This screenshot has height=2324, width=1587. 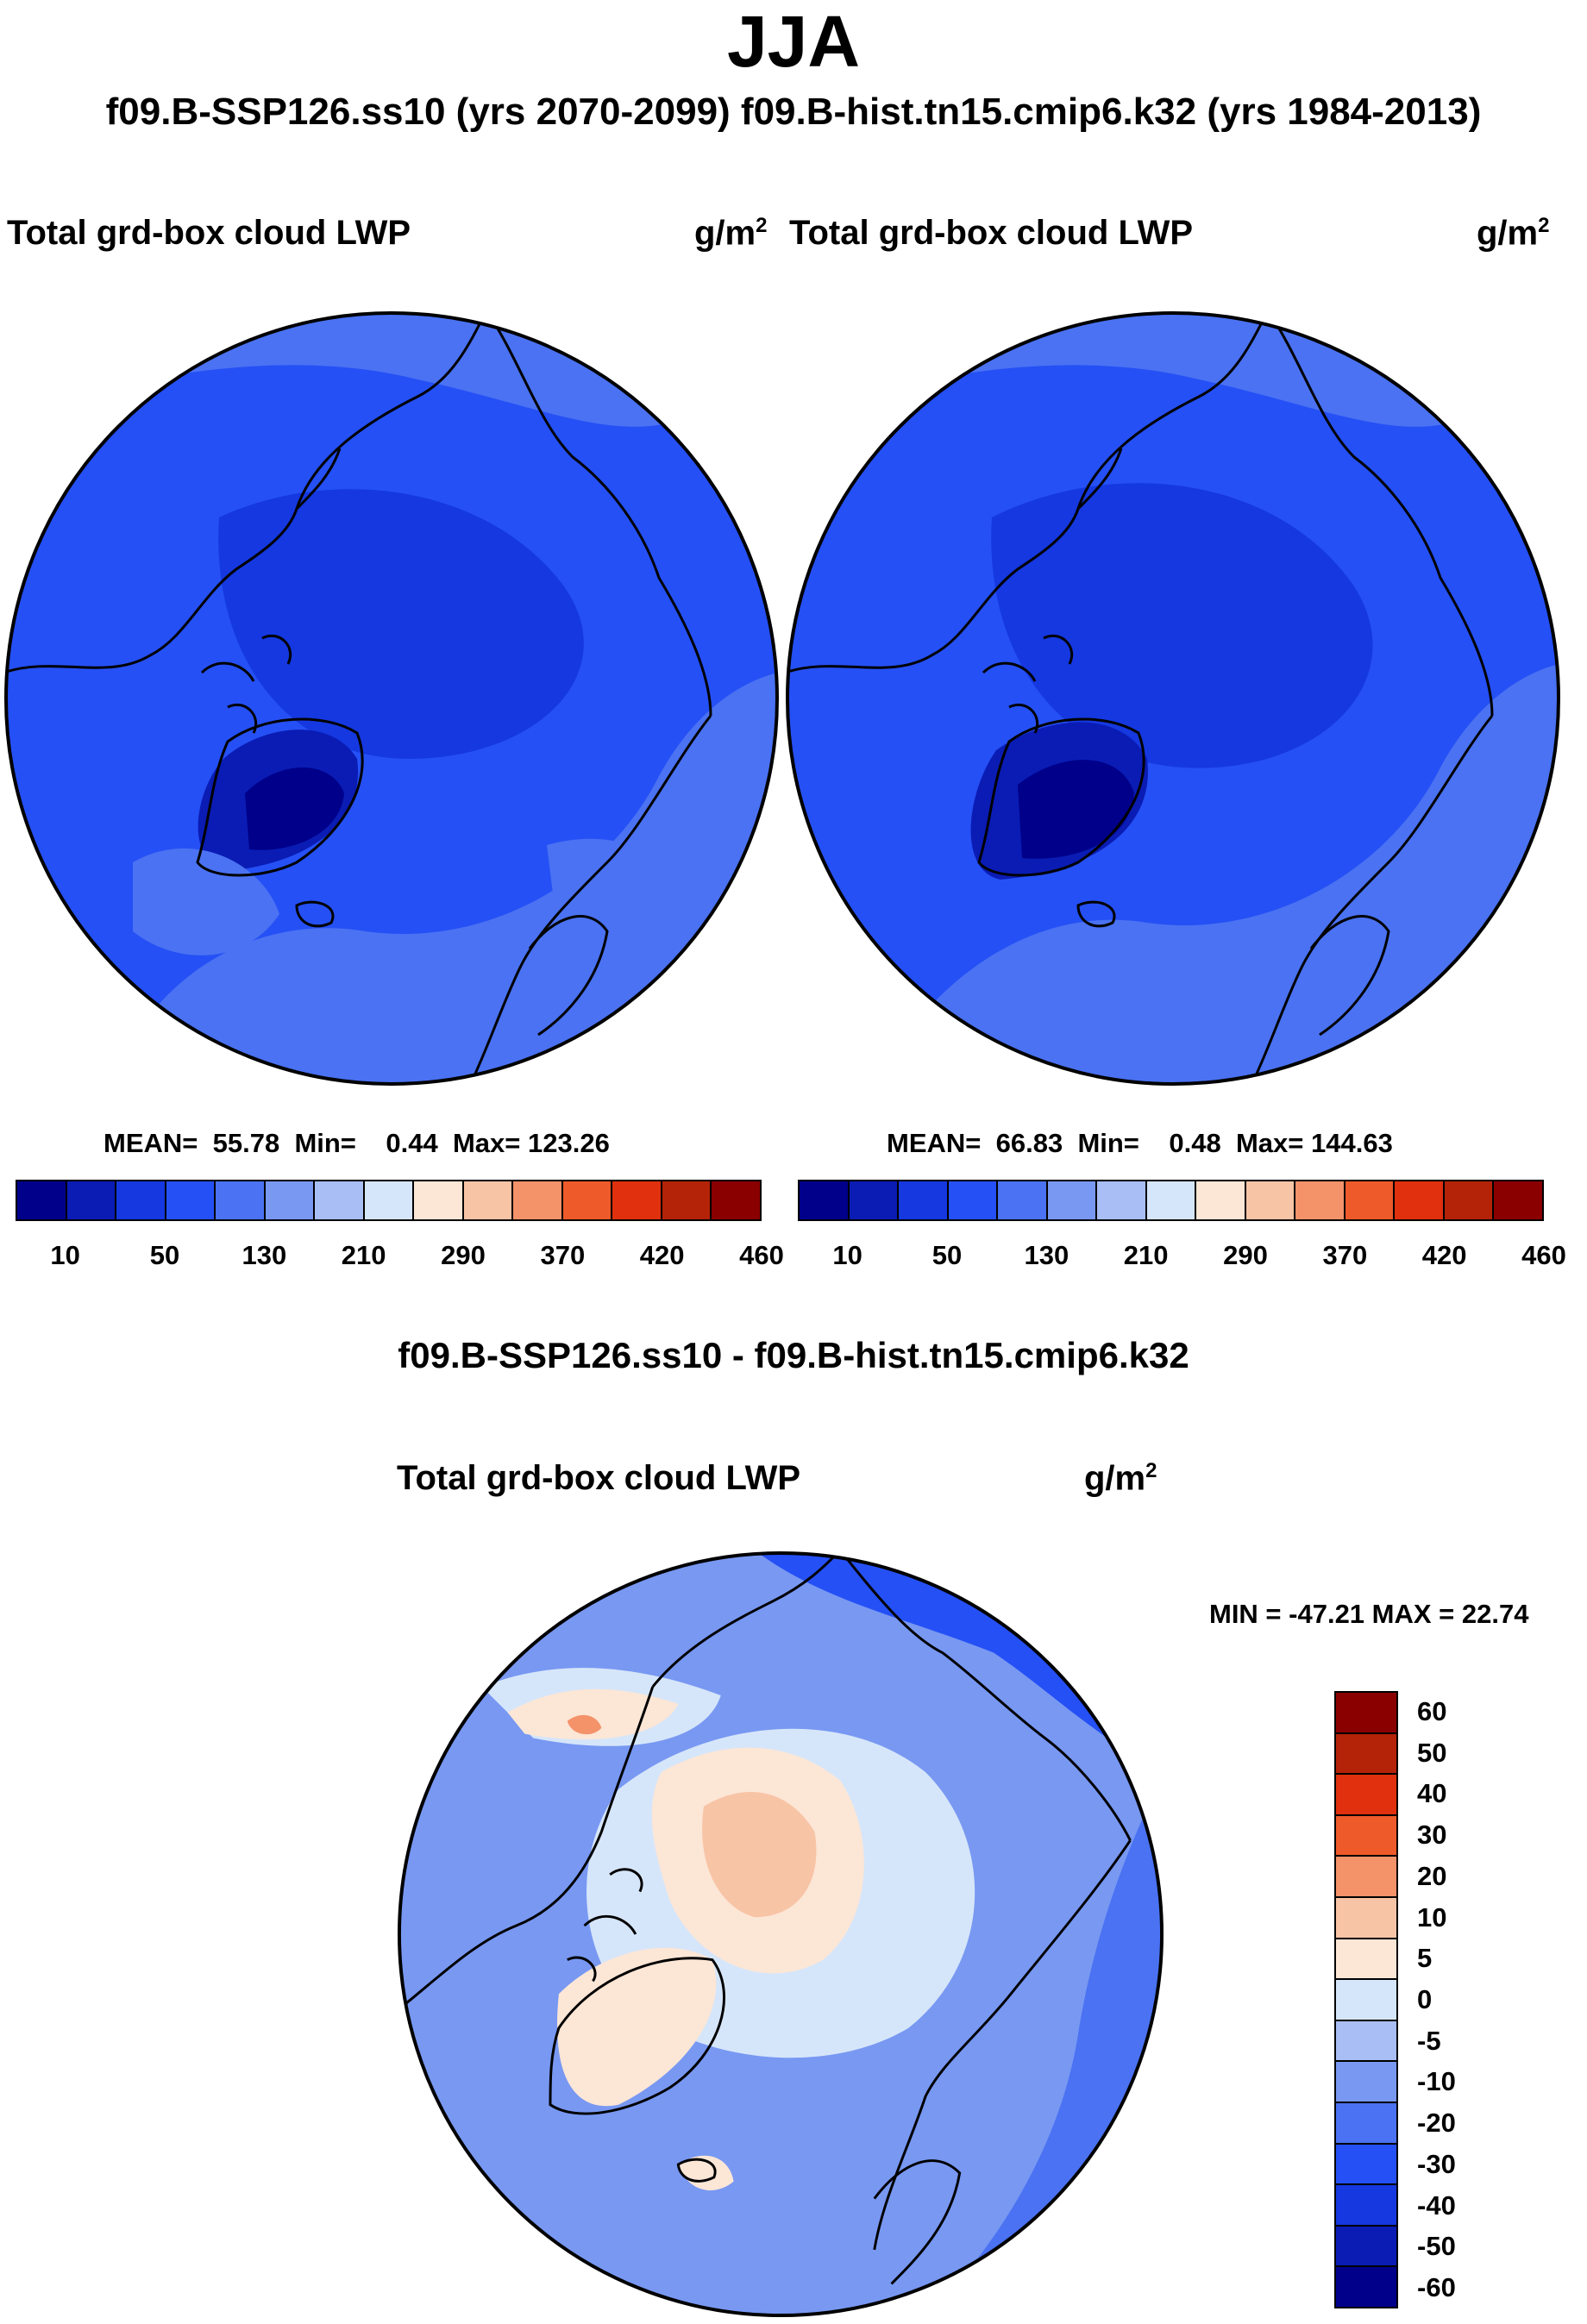 I want to click on map3-field-positive-spot, so click(x=584, y=1724).